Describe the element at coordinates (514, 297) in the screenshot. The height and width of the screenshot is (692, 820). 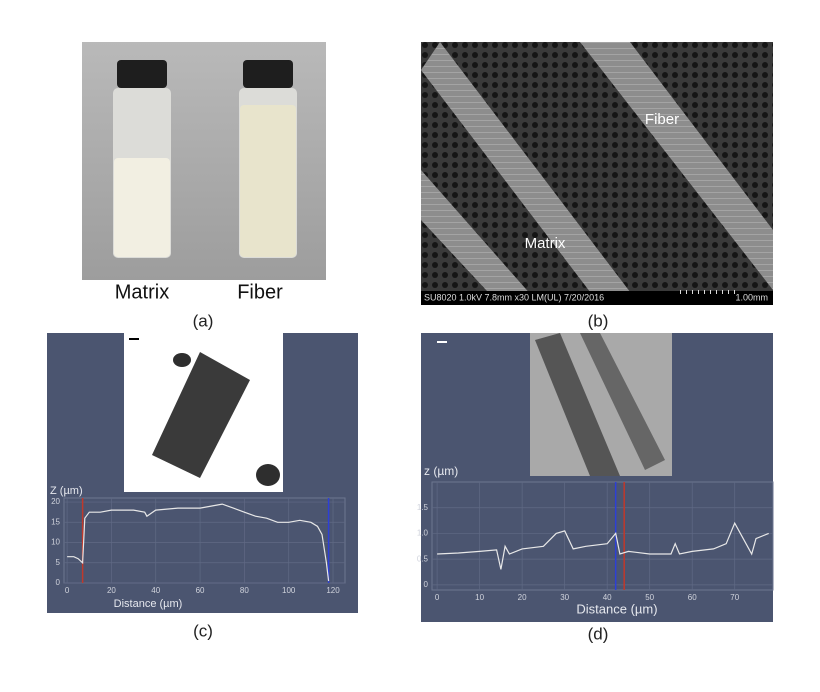
I see `sem-info: SU8020 1.0kV 7.8mm x30 LM(UL) 7/20/2016` at that location.